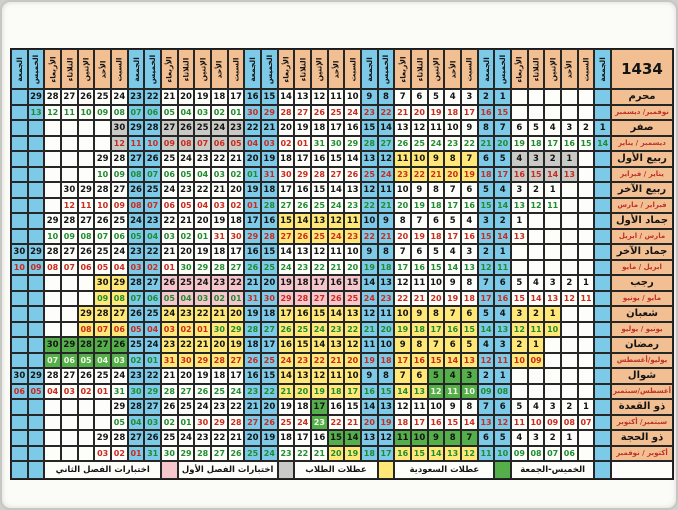 Image resolution: width=678 pixels, height=510 pixels. I want to click on month-name: ذو القعدة, so click(642, 407).